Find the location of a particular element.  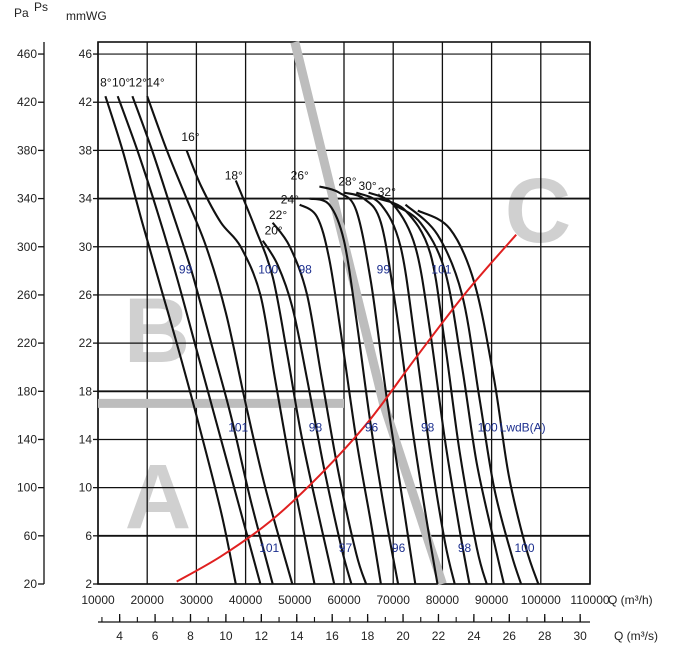

mmwg-tick-label: 2 is located at coordinates (88, 584).